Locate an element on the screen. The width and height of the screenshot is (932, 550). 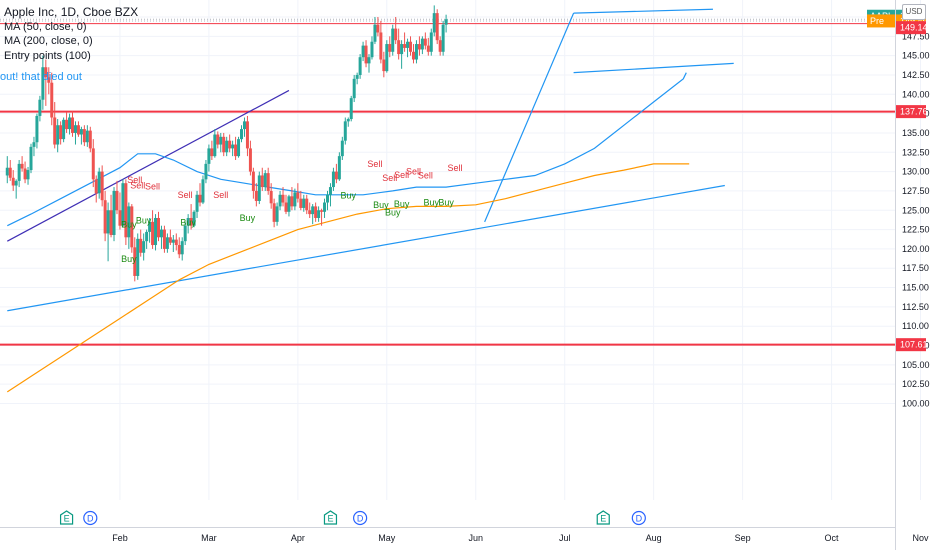
text-annotation: out! that died out is located at coordinates (41, 77).